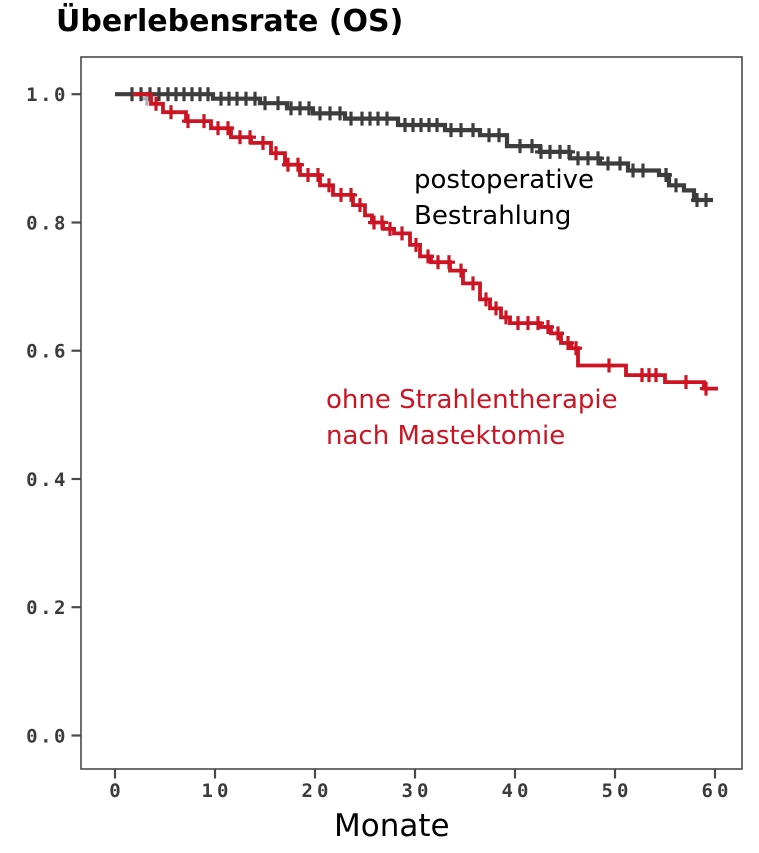  What do you see at coordinates (47, 95) in the screenshot?
I see `y-tick-label: 1.0` at bounding box center [47, 95].